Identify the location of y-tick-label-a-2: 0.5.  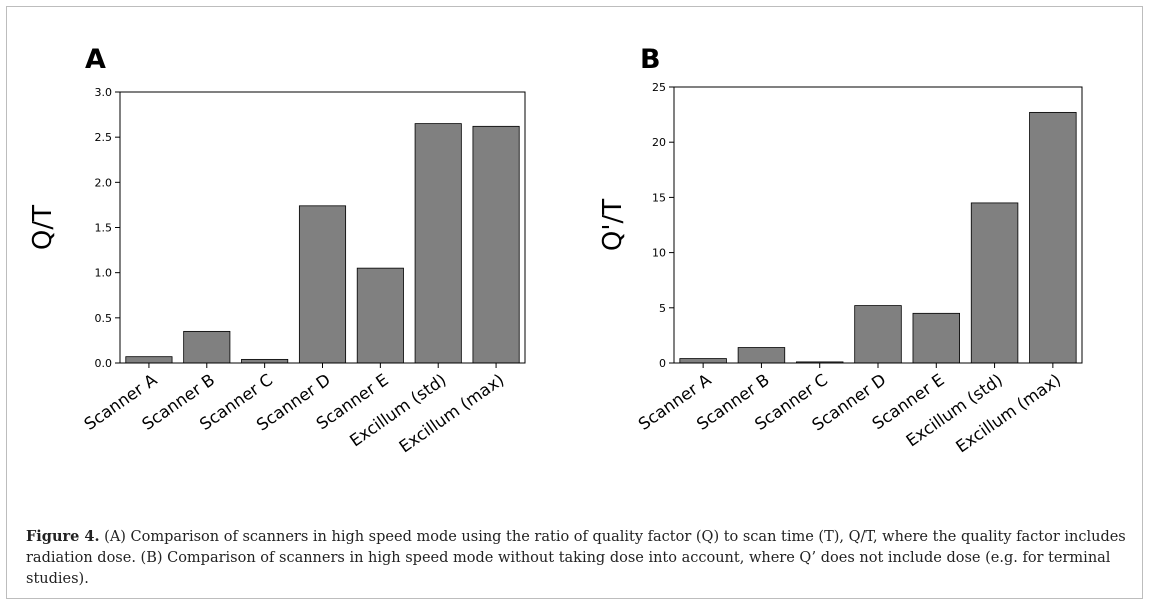
(104, 318).